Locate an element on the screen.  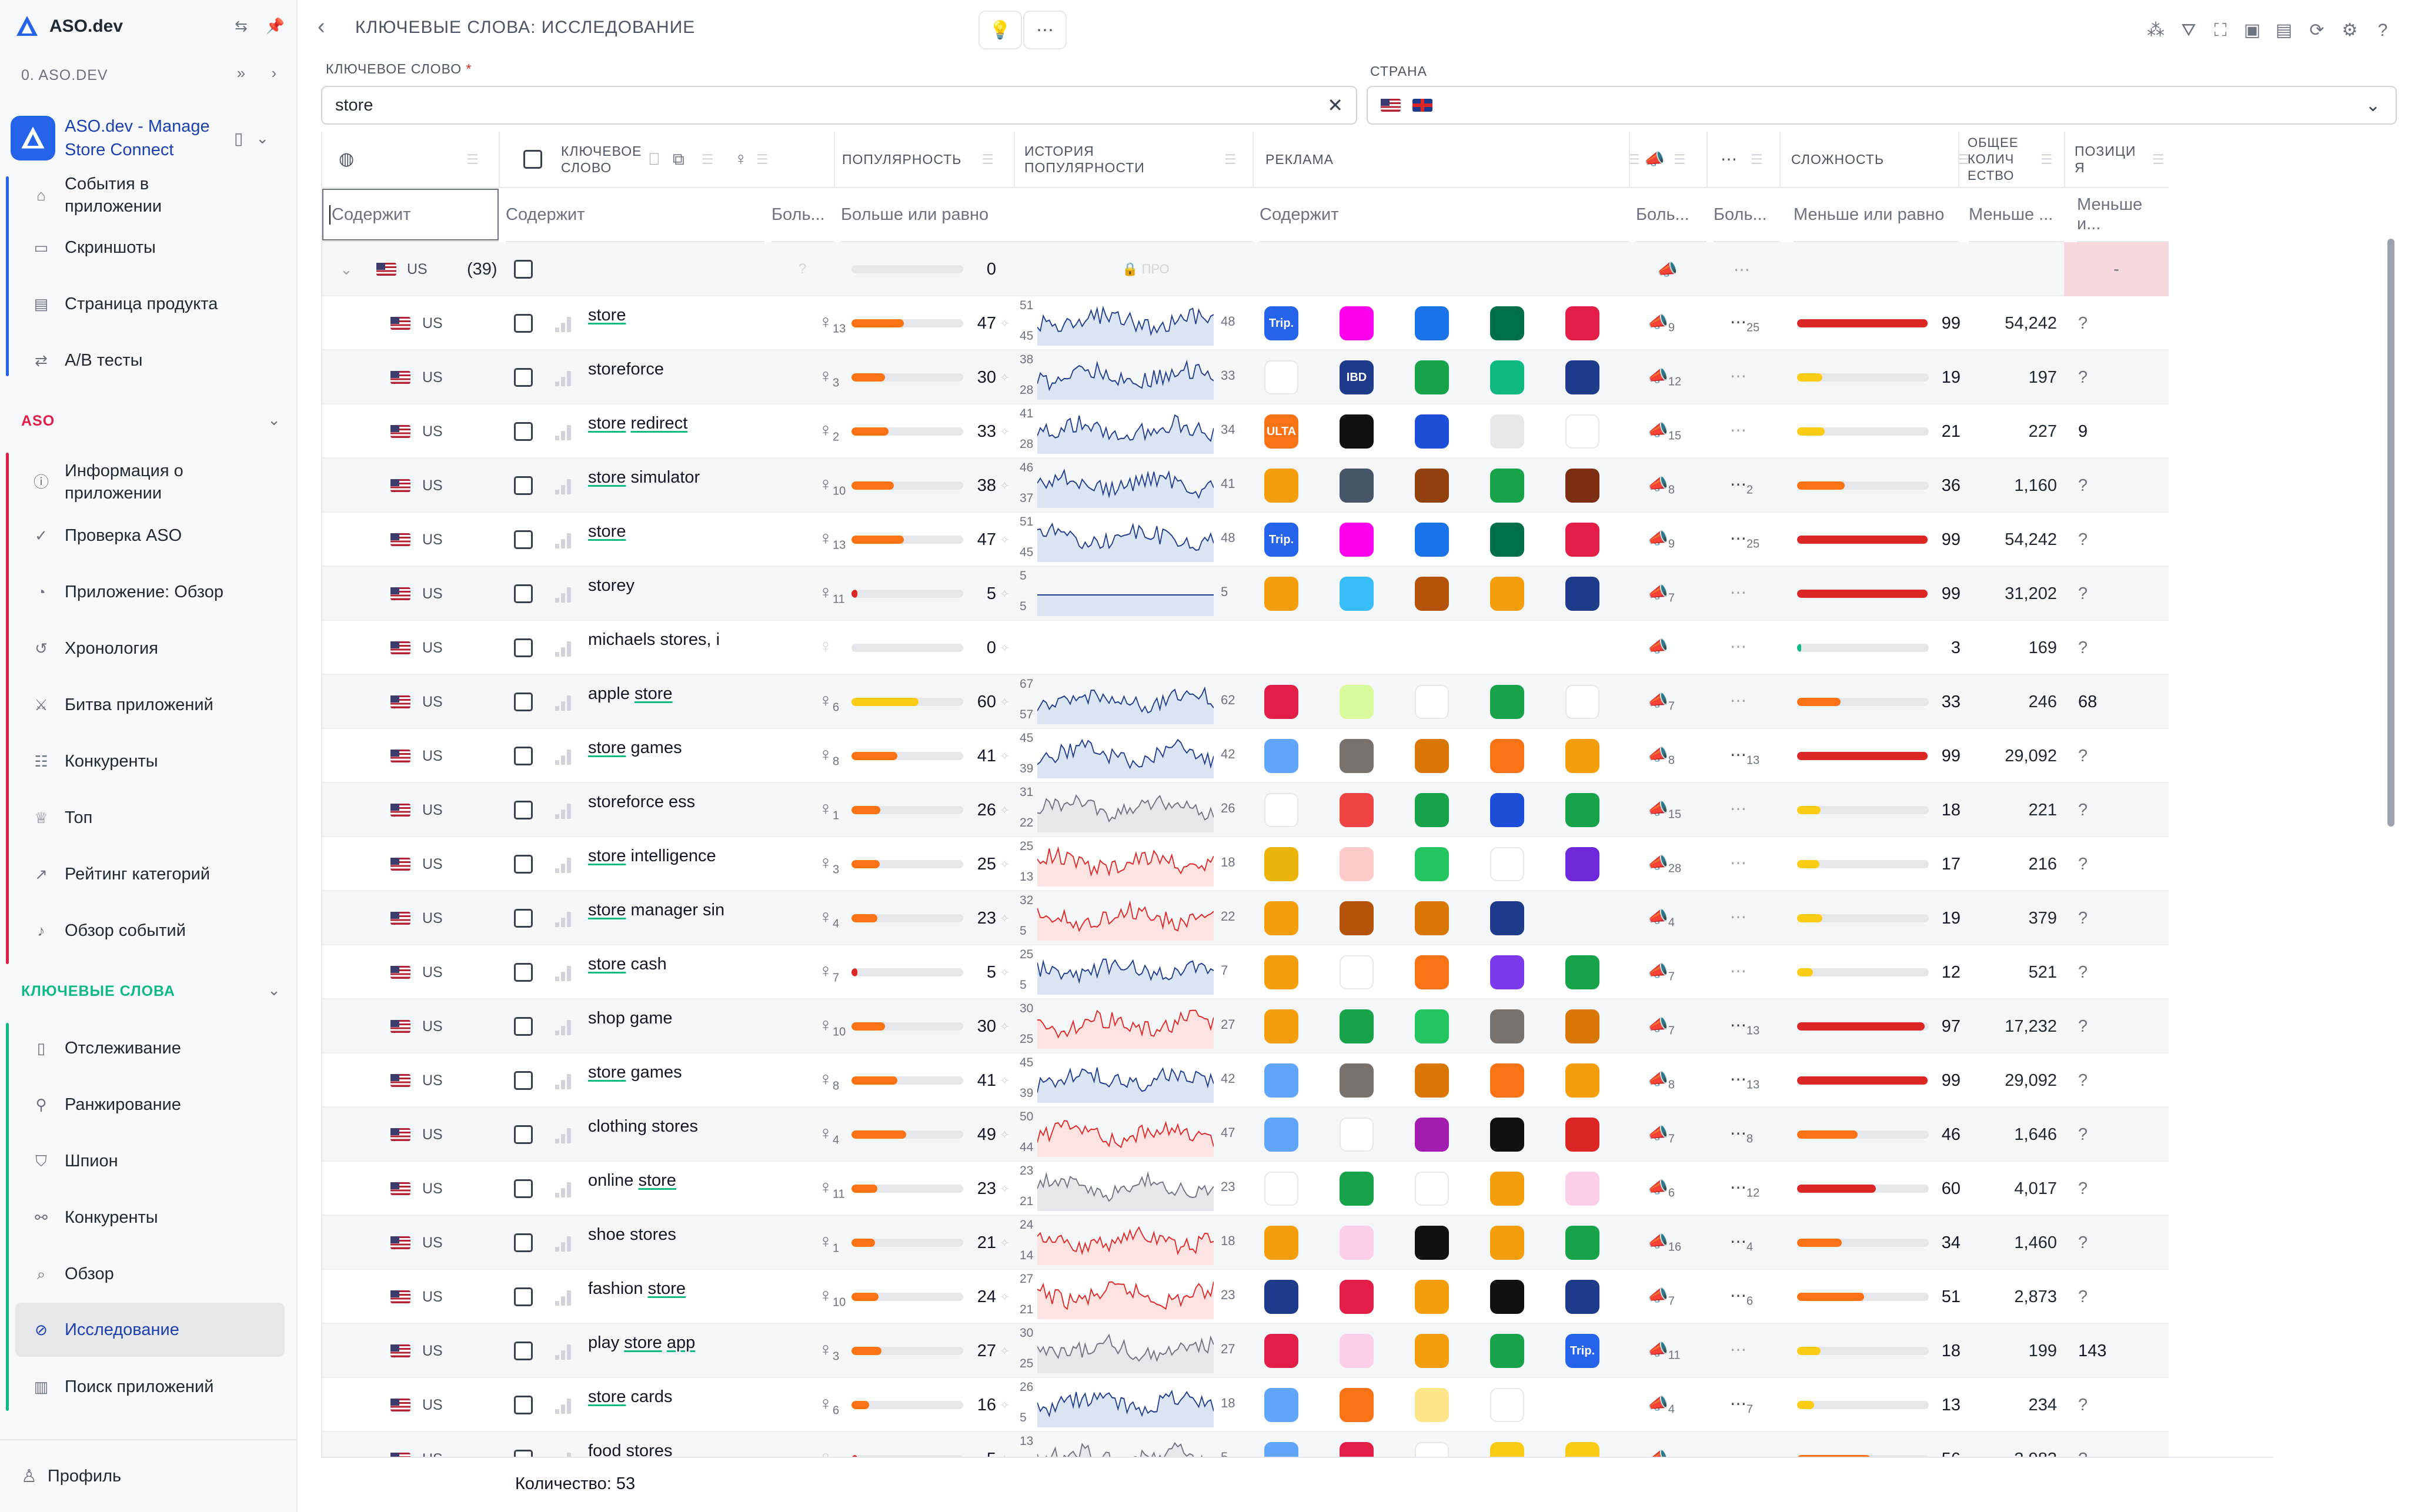
nav-item-screenshots: ▭ Скриншоты is located at coordinates (150, 248).